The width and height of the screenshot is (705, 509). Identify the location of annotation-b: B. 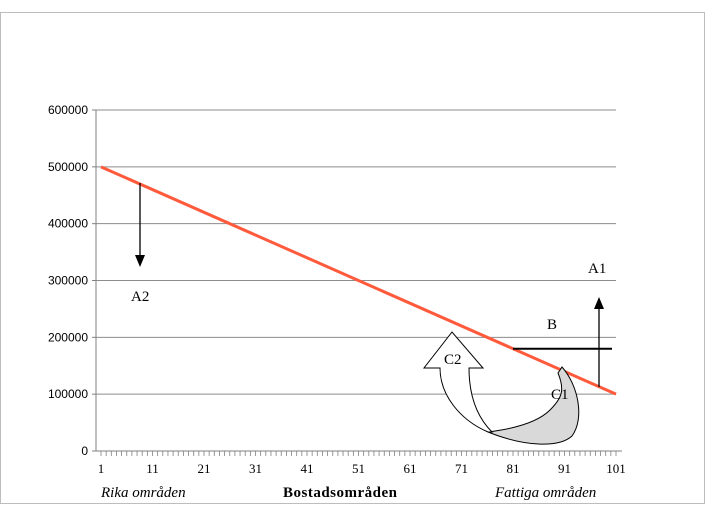
(552, 325).